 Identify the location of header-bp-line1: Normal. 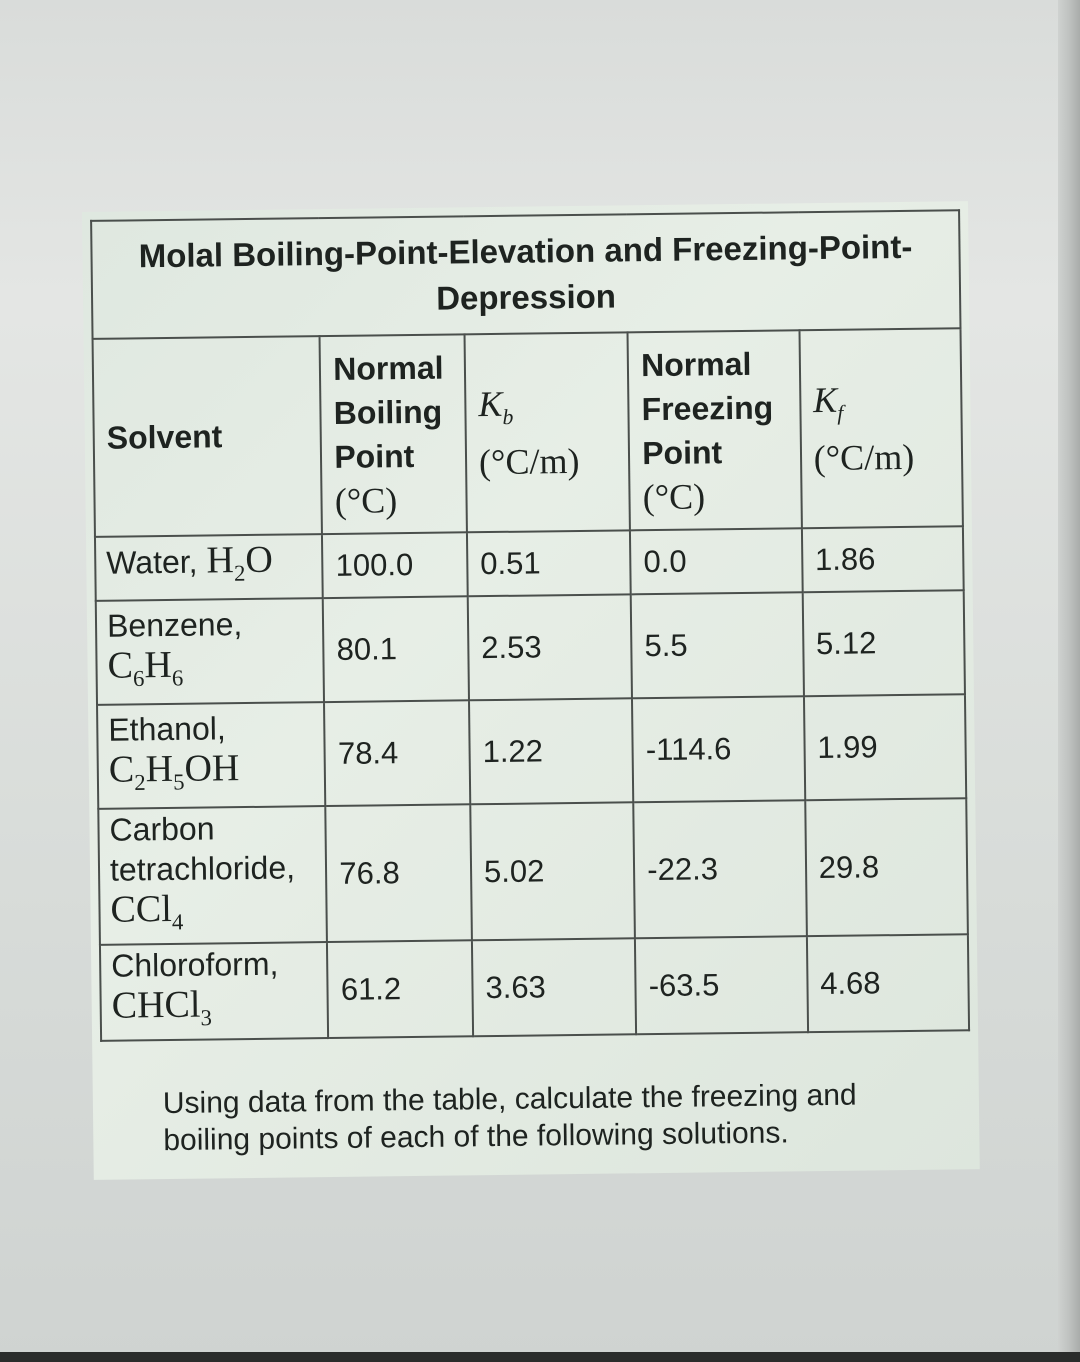
(388, 368).